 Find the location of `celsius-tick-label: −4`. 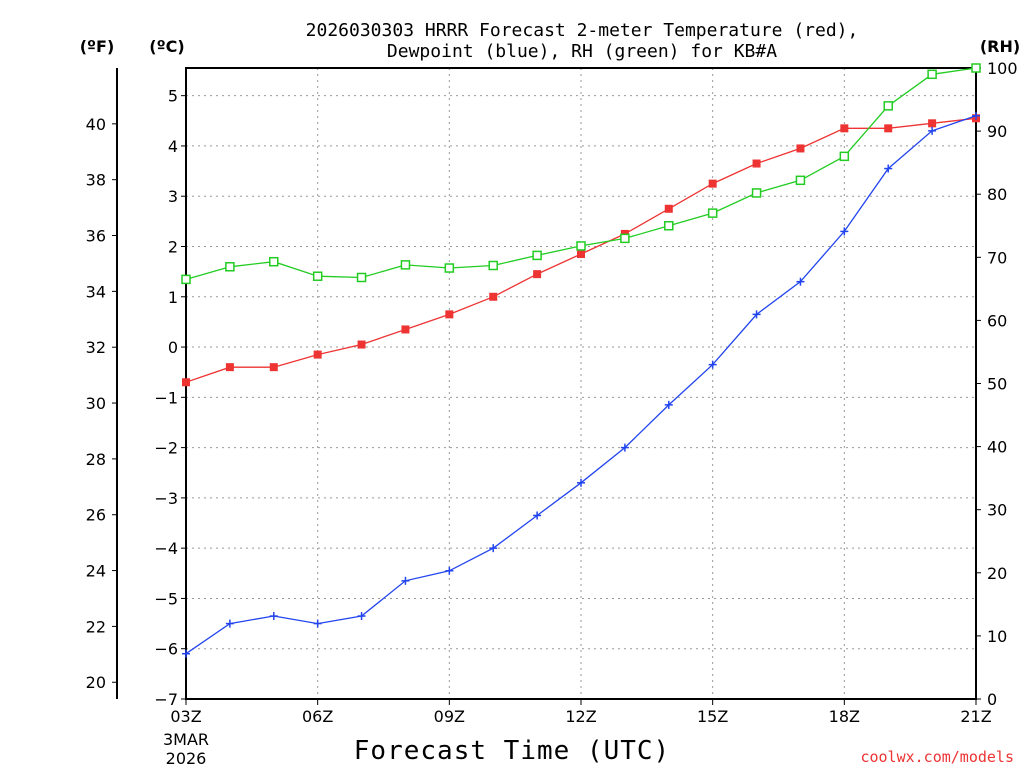

celsius-tick-label: −4 is located at coordinates (166, 548).